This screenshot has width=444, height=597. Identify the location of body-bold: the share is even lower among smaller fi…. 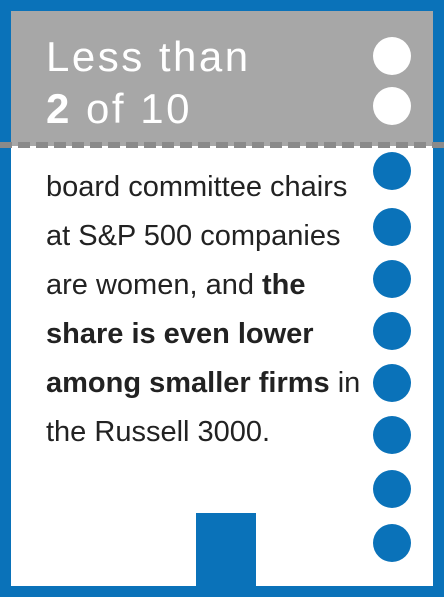
(188, 334).